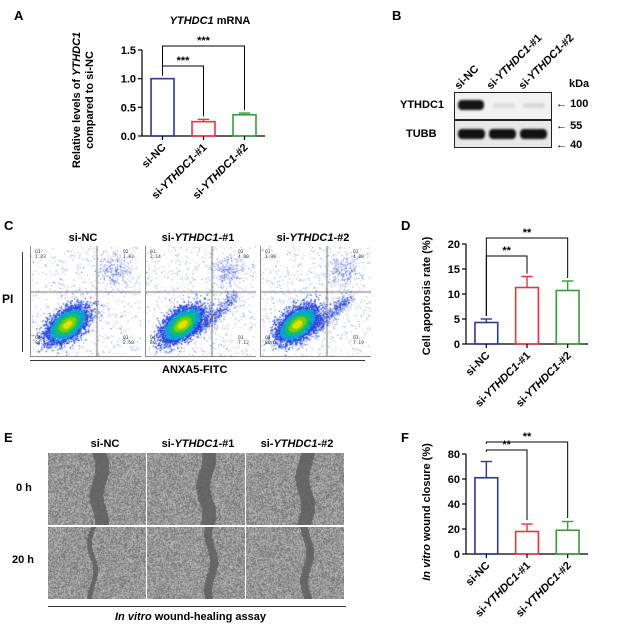 The width and height of the screenshot is (619, 635). Describe the element at coordinates (454, 455) in the screenshot. I see `y-tick-label: 80` at that location.